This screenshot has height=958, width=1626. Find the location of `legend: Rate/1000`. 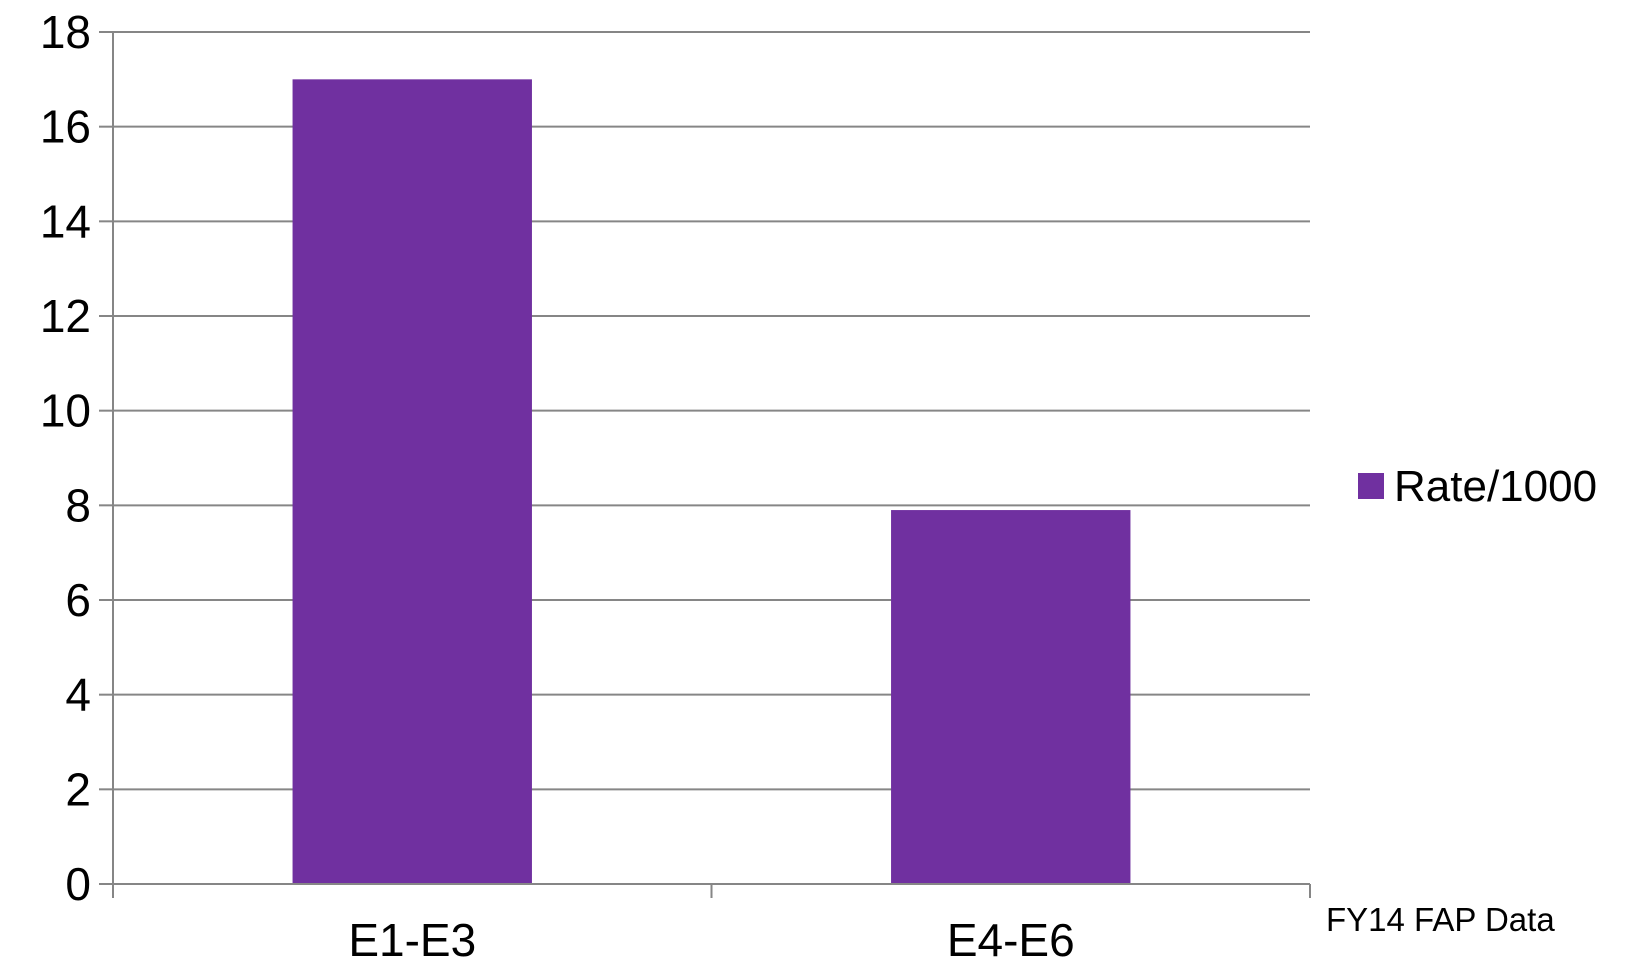

legend: Rate/1000 is located at coordinates (1477, 486).